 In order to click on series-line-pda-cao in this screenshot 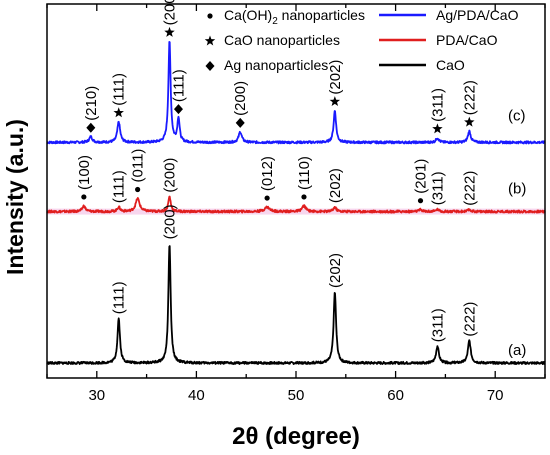, I will do `click(296, 204)`.